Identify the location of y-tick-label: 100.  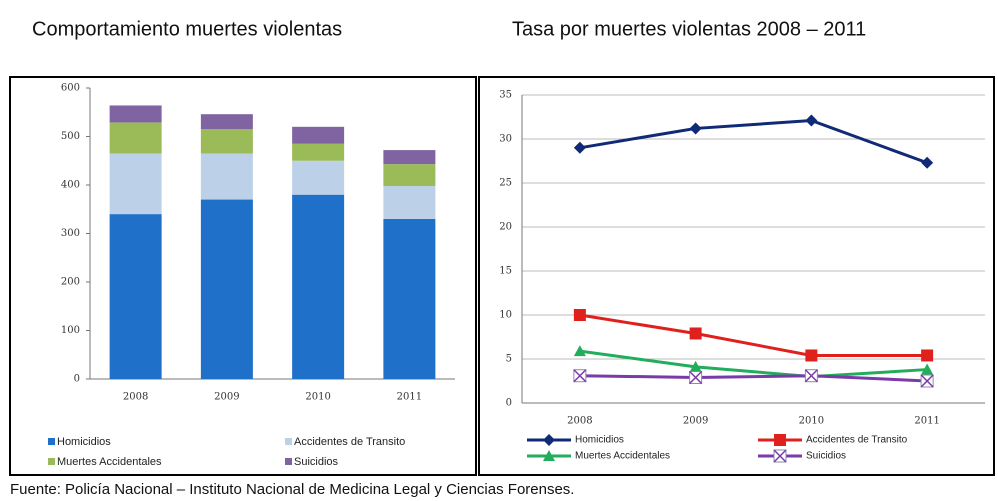
(70, 330).